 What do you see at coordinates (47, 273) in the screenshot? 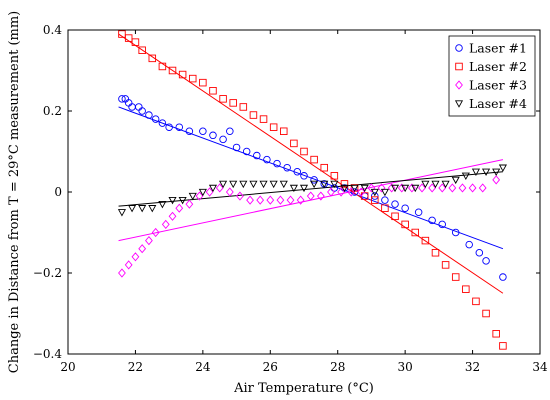
I see `y-tick-label: −0.2` at bounding box center [47, 273].